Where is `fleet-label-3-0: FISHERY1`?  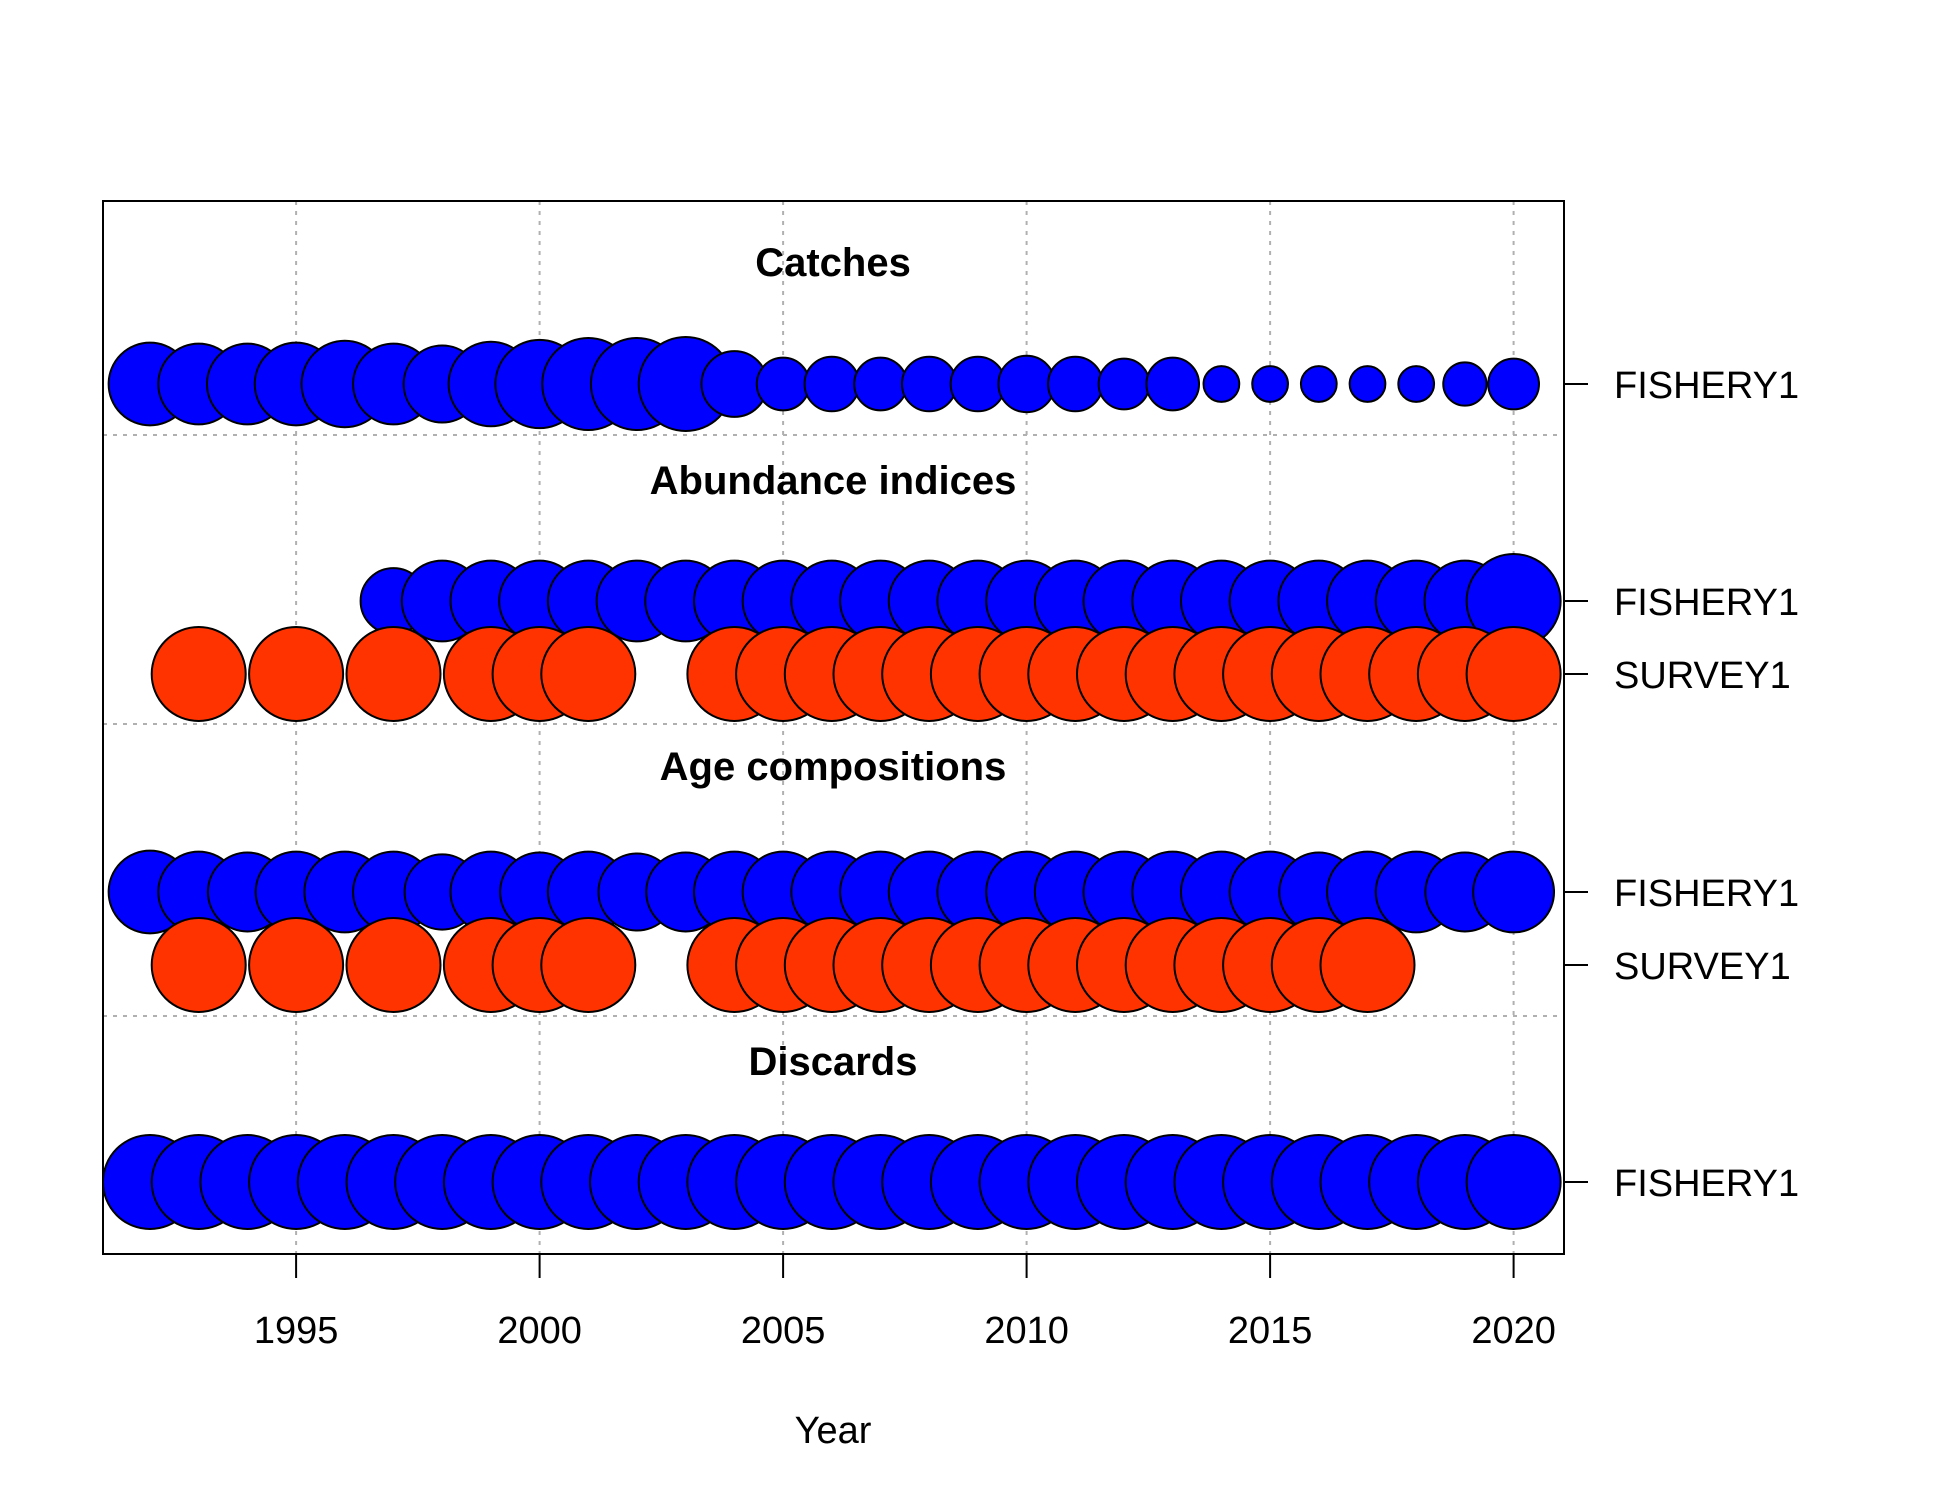
fleet-label-3-0: FISHERY1 is located at coordinates (1706, 1184).